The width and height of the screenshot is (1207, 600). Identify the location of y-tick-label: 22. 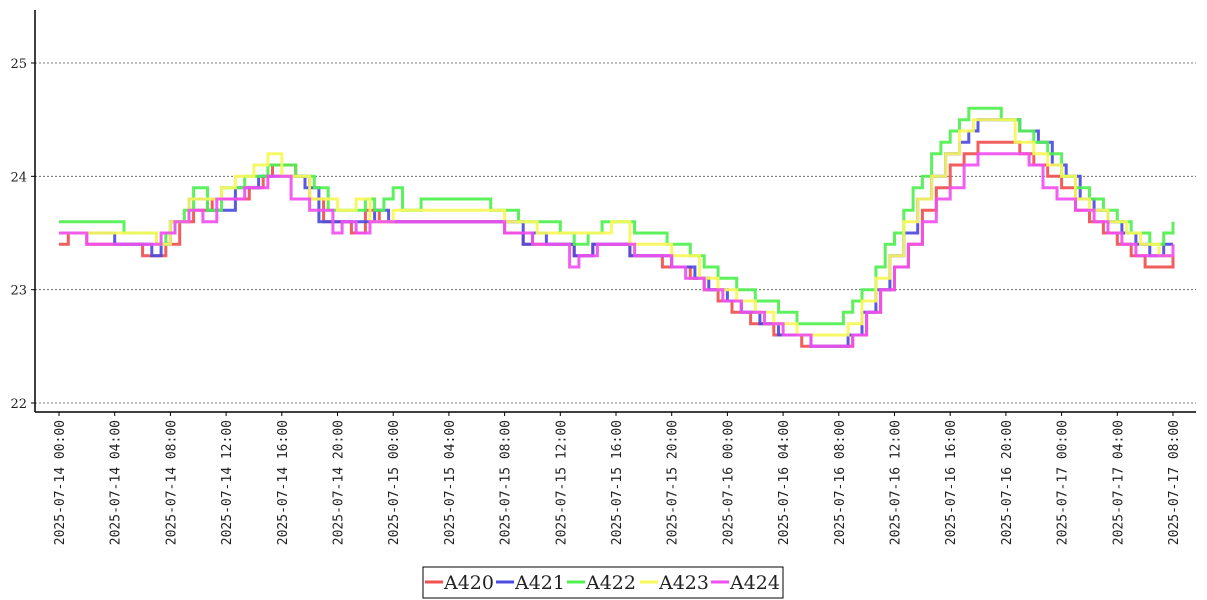
(18, 404).